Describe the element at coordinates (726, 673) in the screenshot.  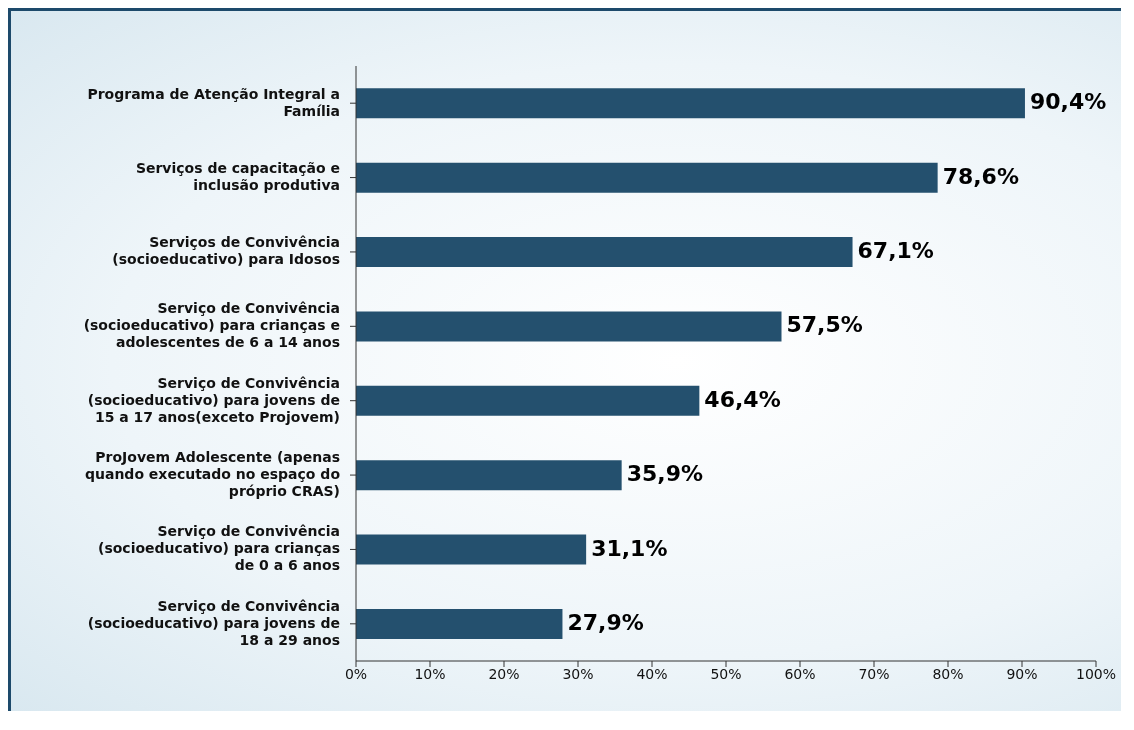
I see `x-tick-label: 50%` at that location.